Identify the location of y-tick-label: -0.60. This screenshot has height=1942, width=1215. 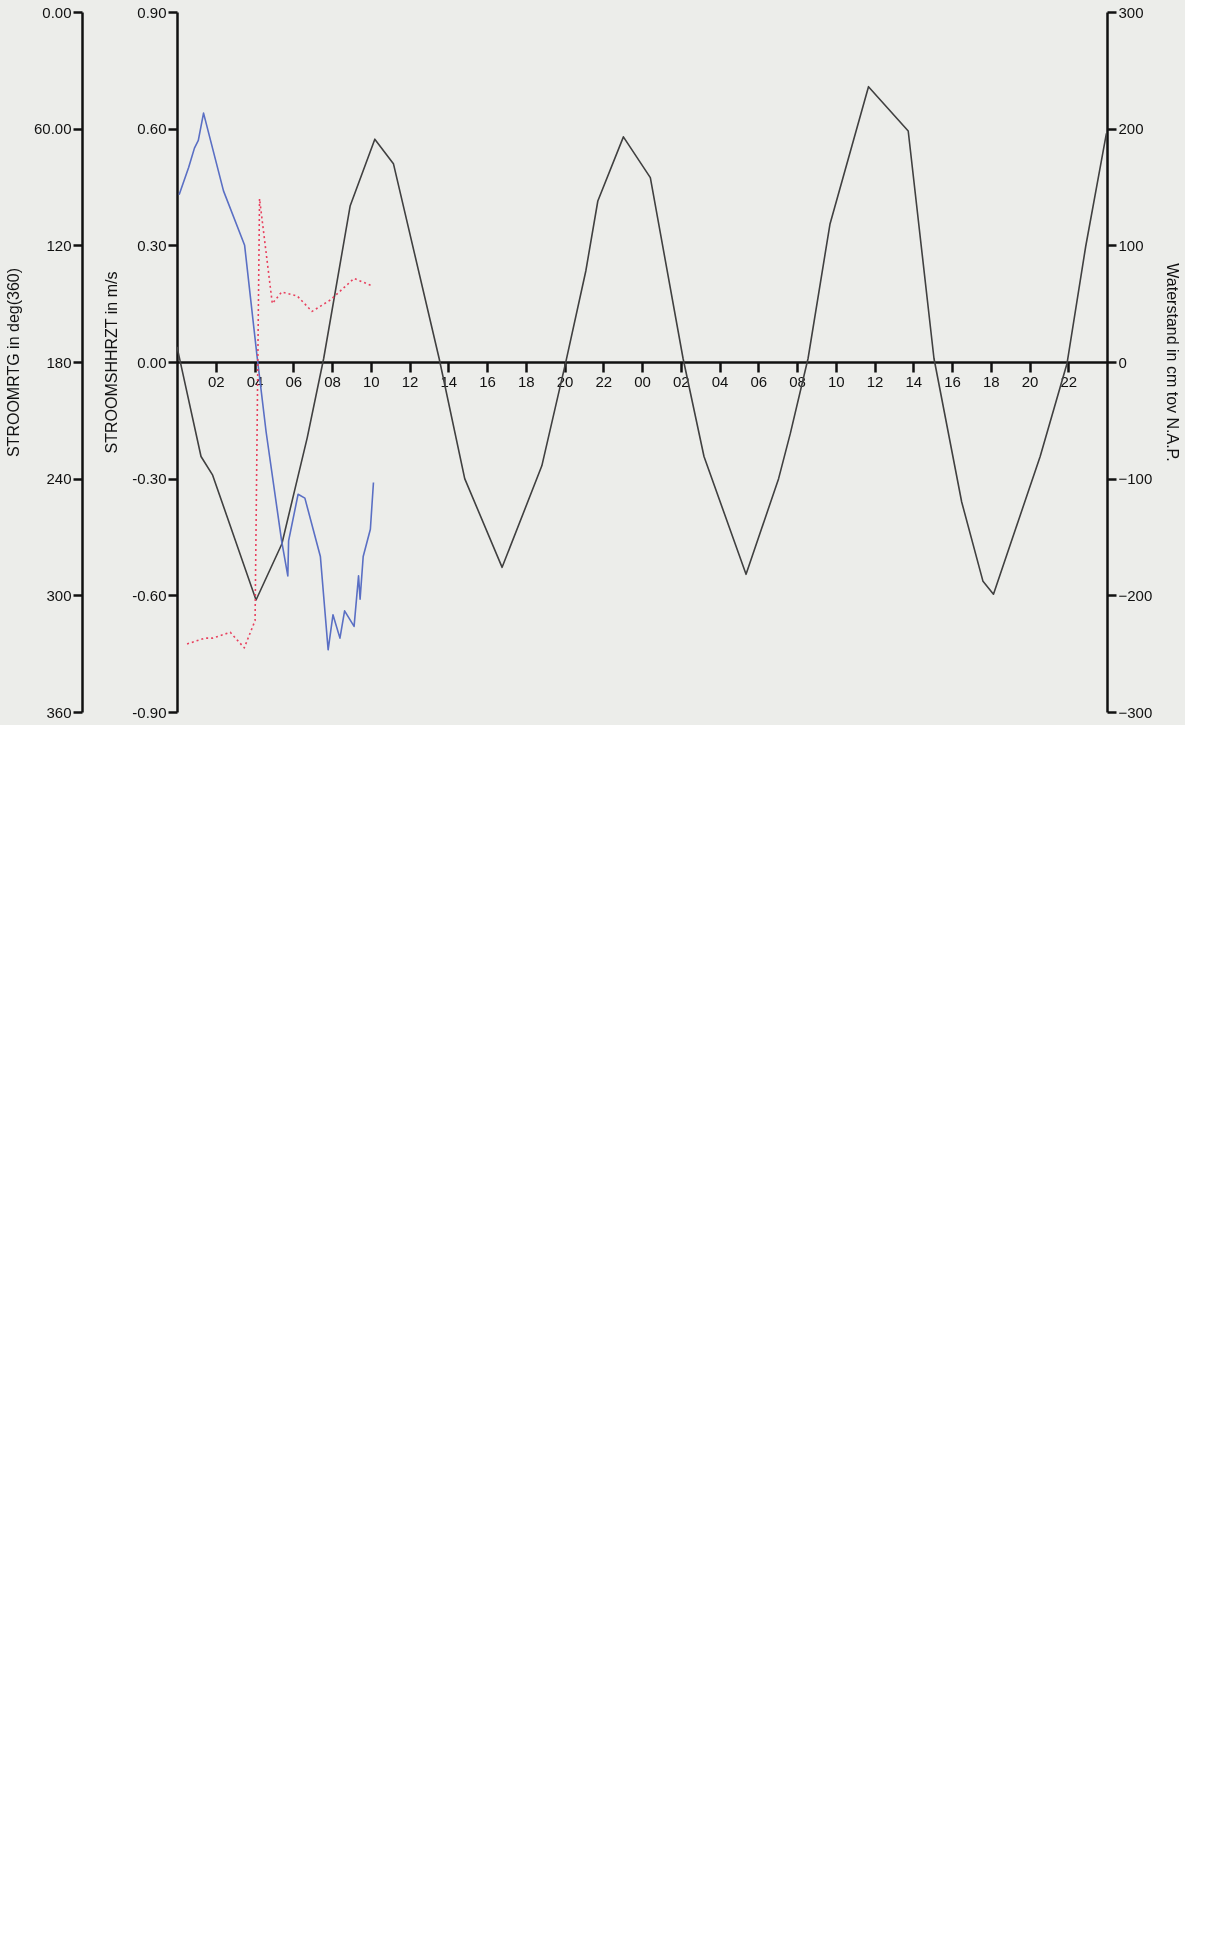
(149, 595).